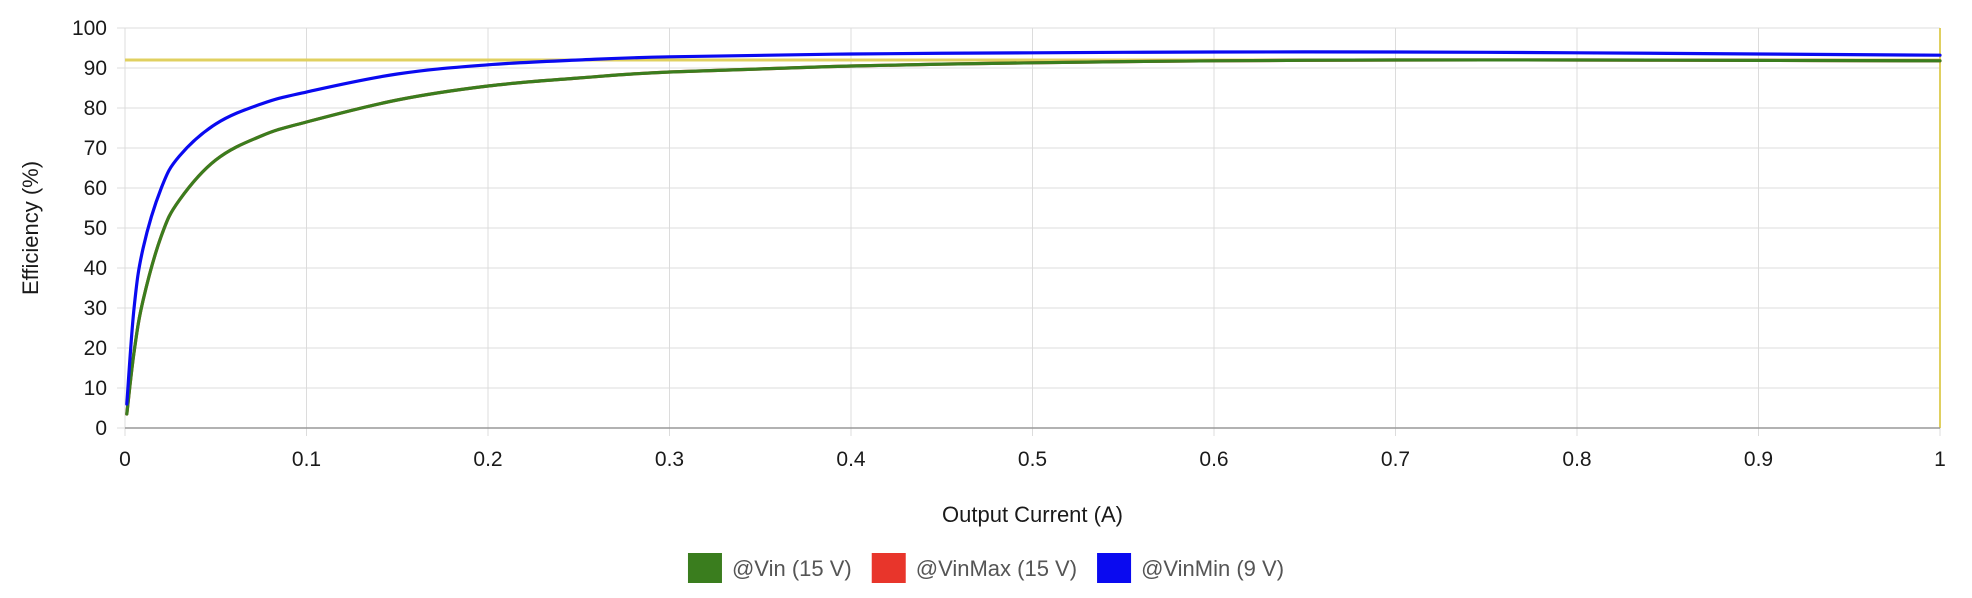 This screenshot has height=598, width=1972. Describe the element at coordinates (1940, 459) in the screenshot. I see `x-tick-label: 1` at that location.